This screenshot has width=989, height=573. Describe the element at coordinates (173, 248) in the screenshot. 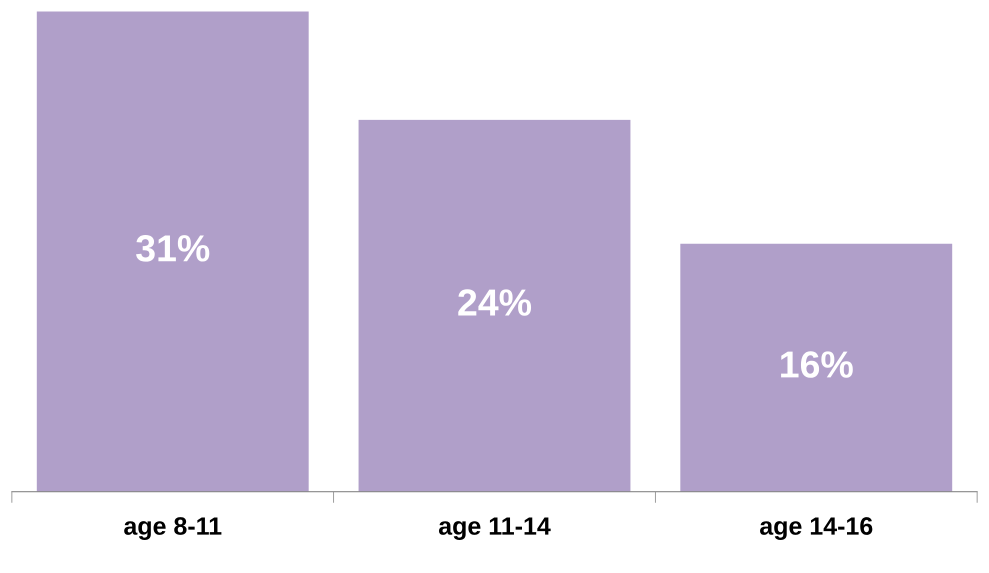

I see `data-label: 31%` at that location.